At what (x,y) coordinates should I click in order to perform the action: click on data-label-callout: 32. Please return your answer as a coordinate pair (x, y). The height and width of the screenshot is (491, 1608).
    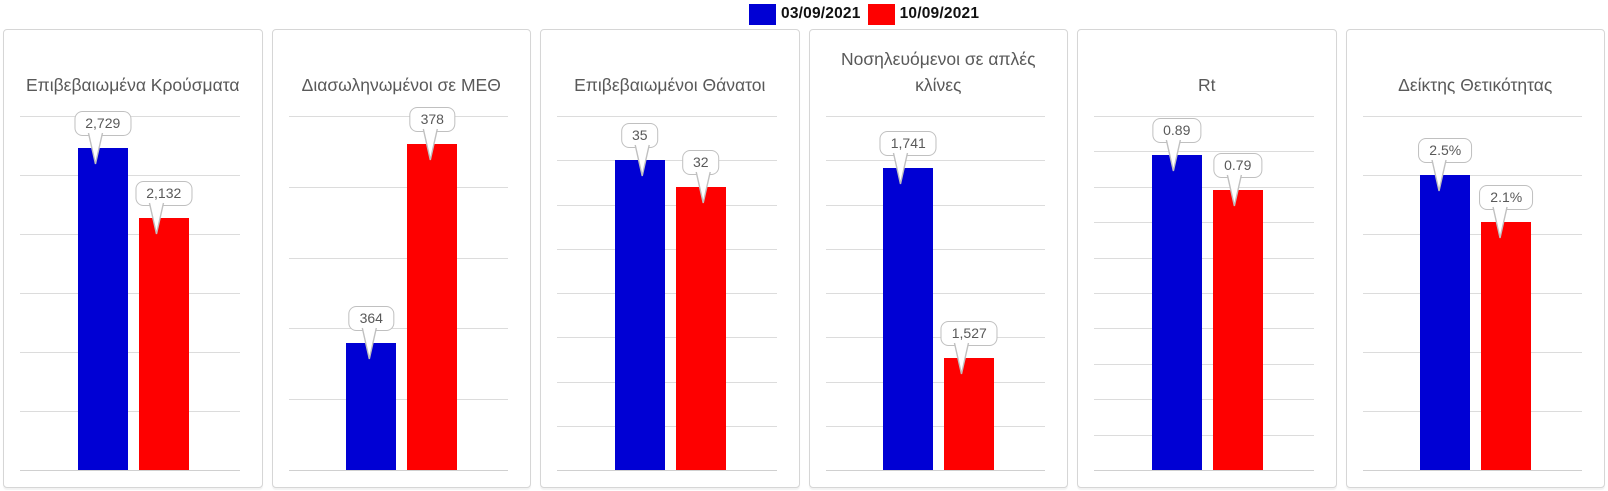
    Looking at the image, I should click on (700, 177).